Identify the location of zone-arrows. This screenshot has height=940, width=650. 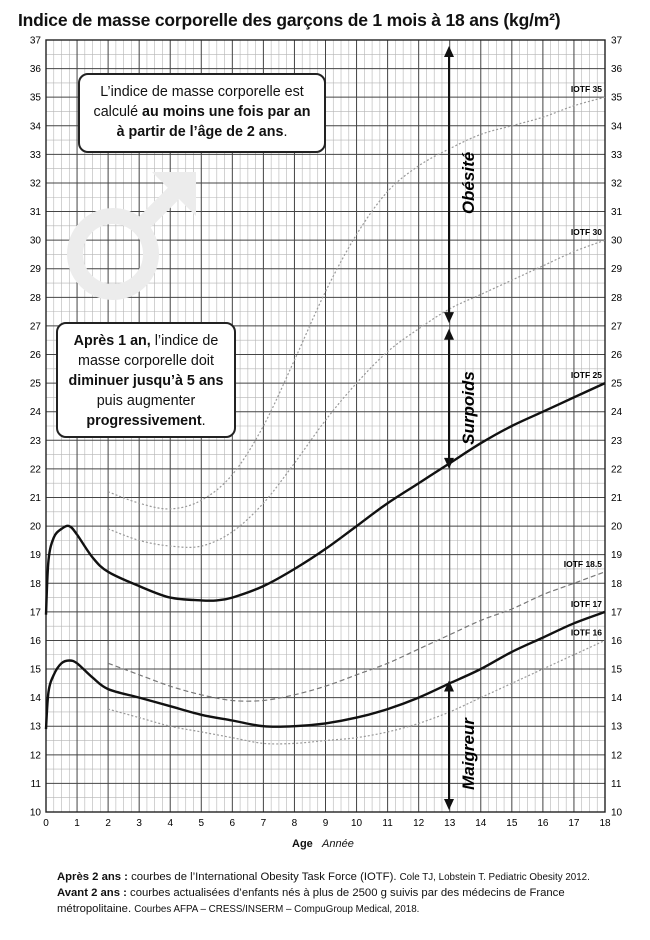
(449, 428).